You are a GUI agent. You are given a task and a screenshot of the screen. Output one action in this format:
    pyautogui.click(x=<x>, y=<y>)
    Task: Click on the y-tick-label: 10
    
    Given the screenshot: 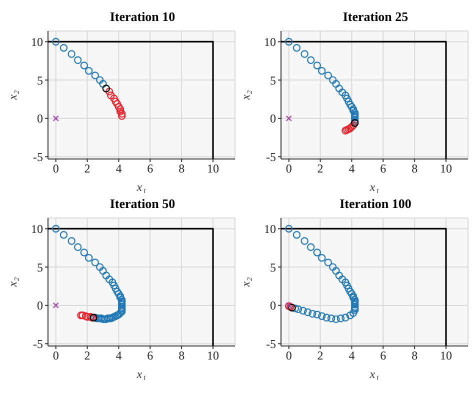 What is the action you would take?
    pyautogui.click(x=37, y=41)
    